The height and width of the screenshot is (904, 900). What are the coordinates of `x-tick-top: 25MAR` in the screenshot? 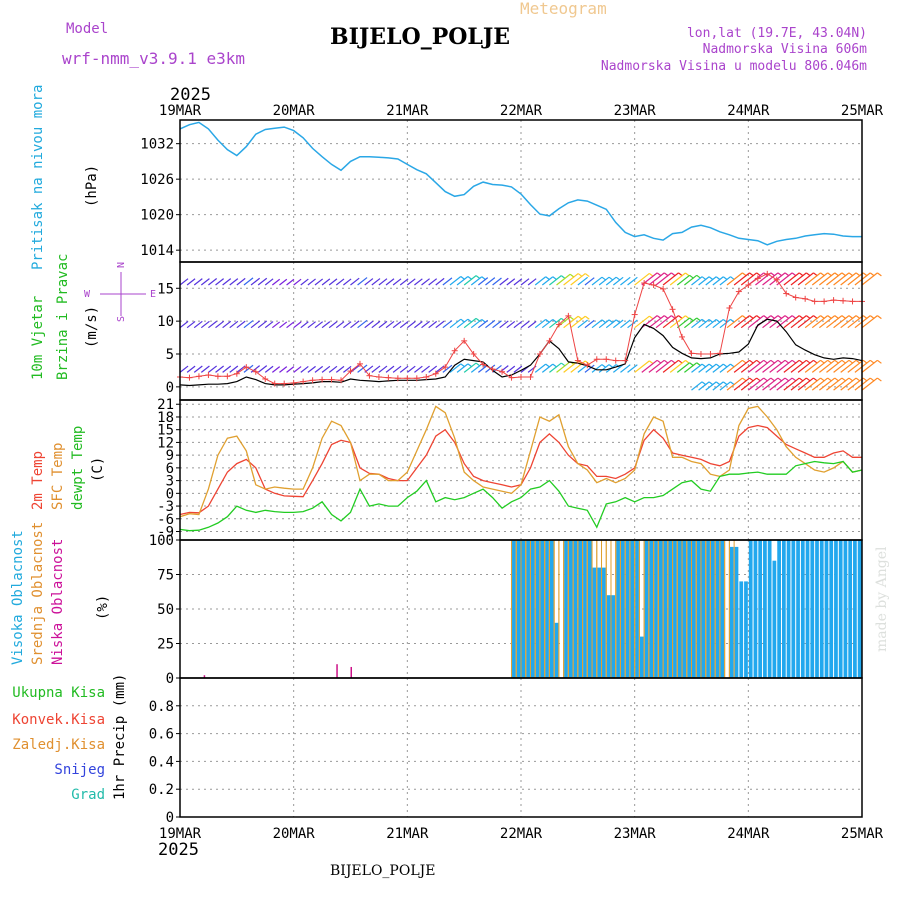 It's located at (862, 111).